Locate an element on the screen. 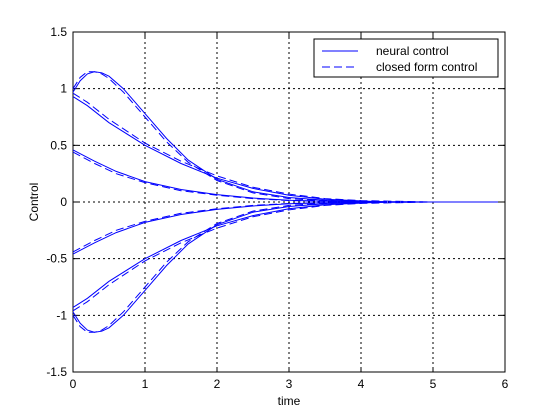 The width and height of the screenshot is (560, 420). y-tick-label: 0 is located at coordinates (63, 202).